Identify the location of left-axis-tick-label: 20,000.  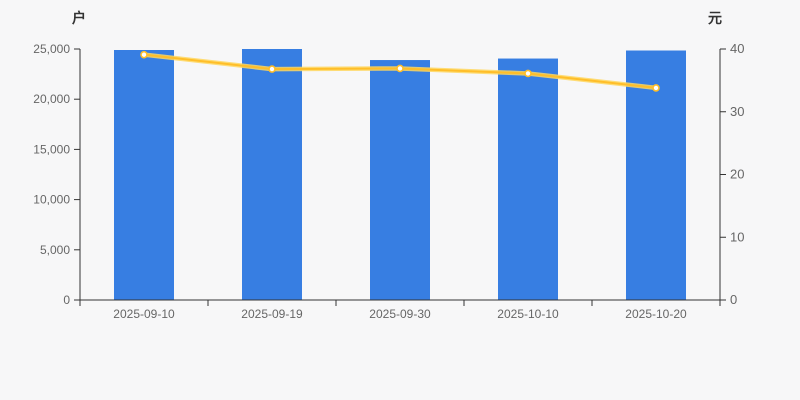
(51, 99).